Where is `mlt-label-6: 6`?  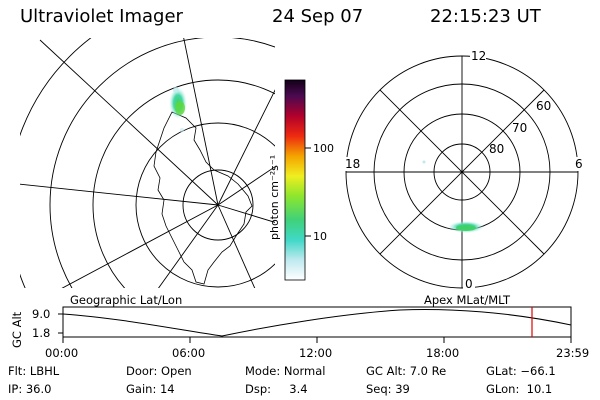 mlt-label-6: 6 is located at coordinates (579, 164).